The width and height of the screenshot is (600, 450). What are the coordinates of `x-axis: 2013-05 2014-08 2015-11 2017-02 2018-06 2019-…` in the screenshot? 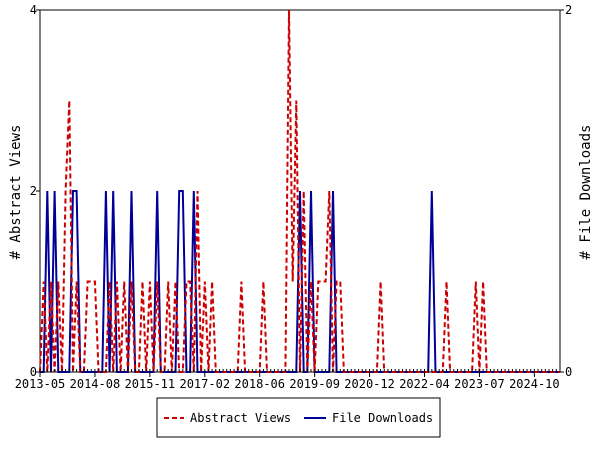 It's located at (288, 380).